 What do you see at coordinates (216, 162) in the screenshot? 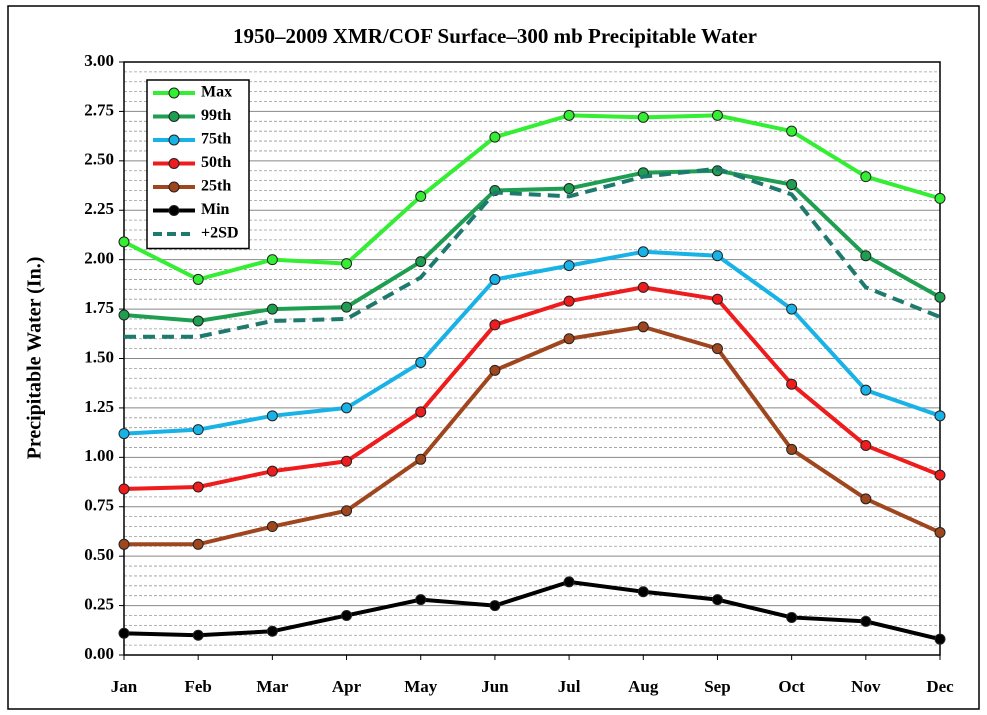
I see `legend-label: 50th` at bounding box center [216, 162].